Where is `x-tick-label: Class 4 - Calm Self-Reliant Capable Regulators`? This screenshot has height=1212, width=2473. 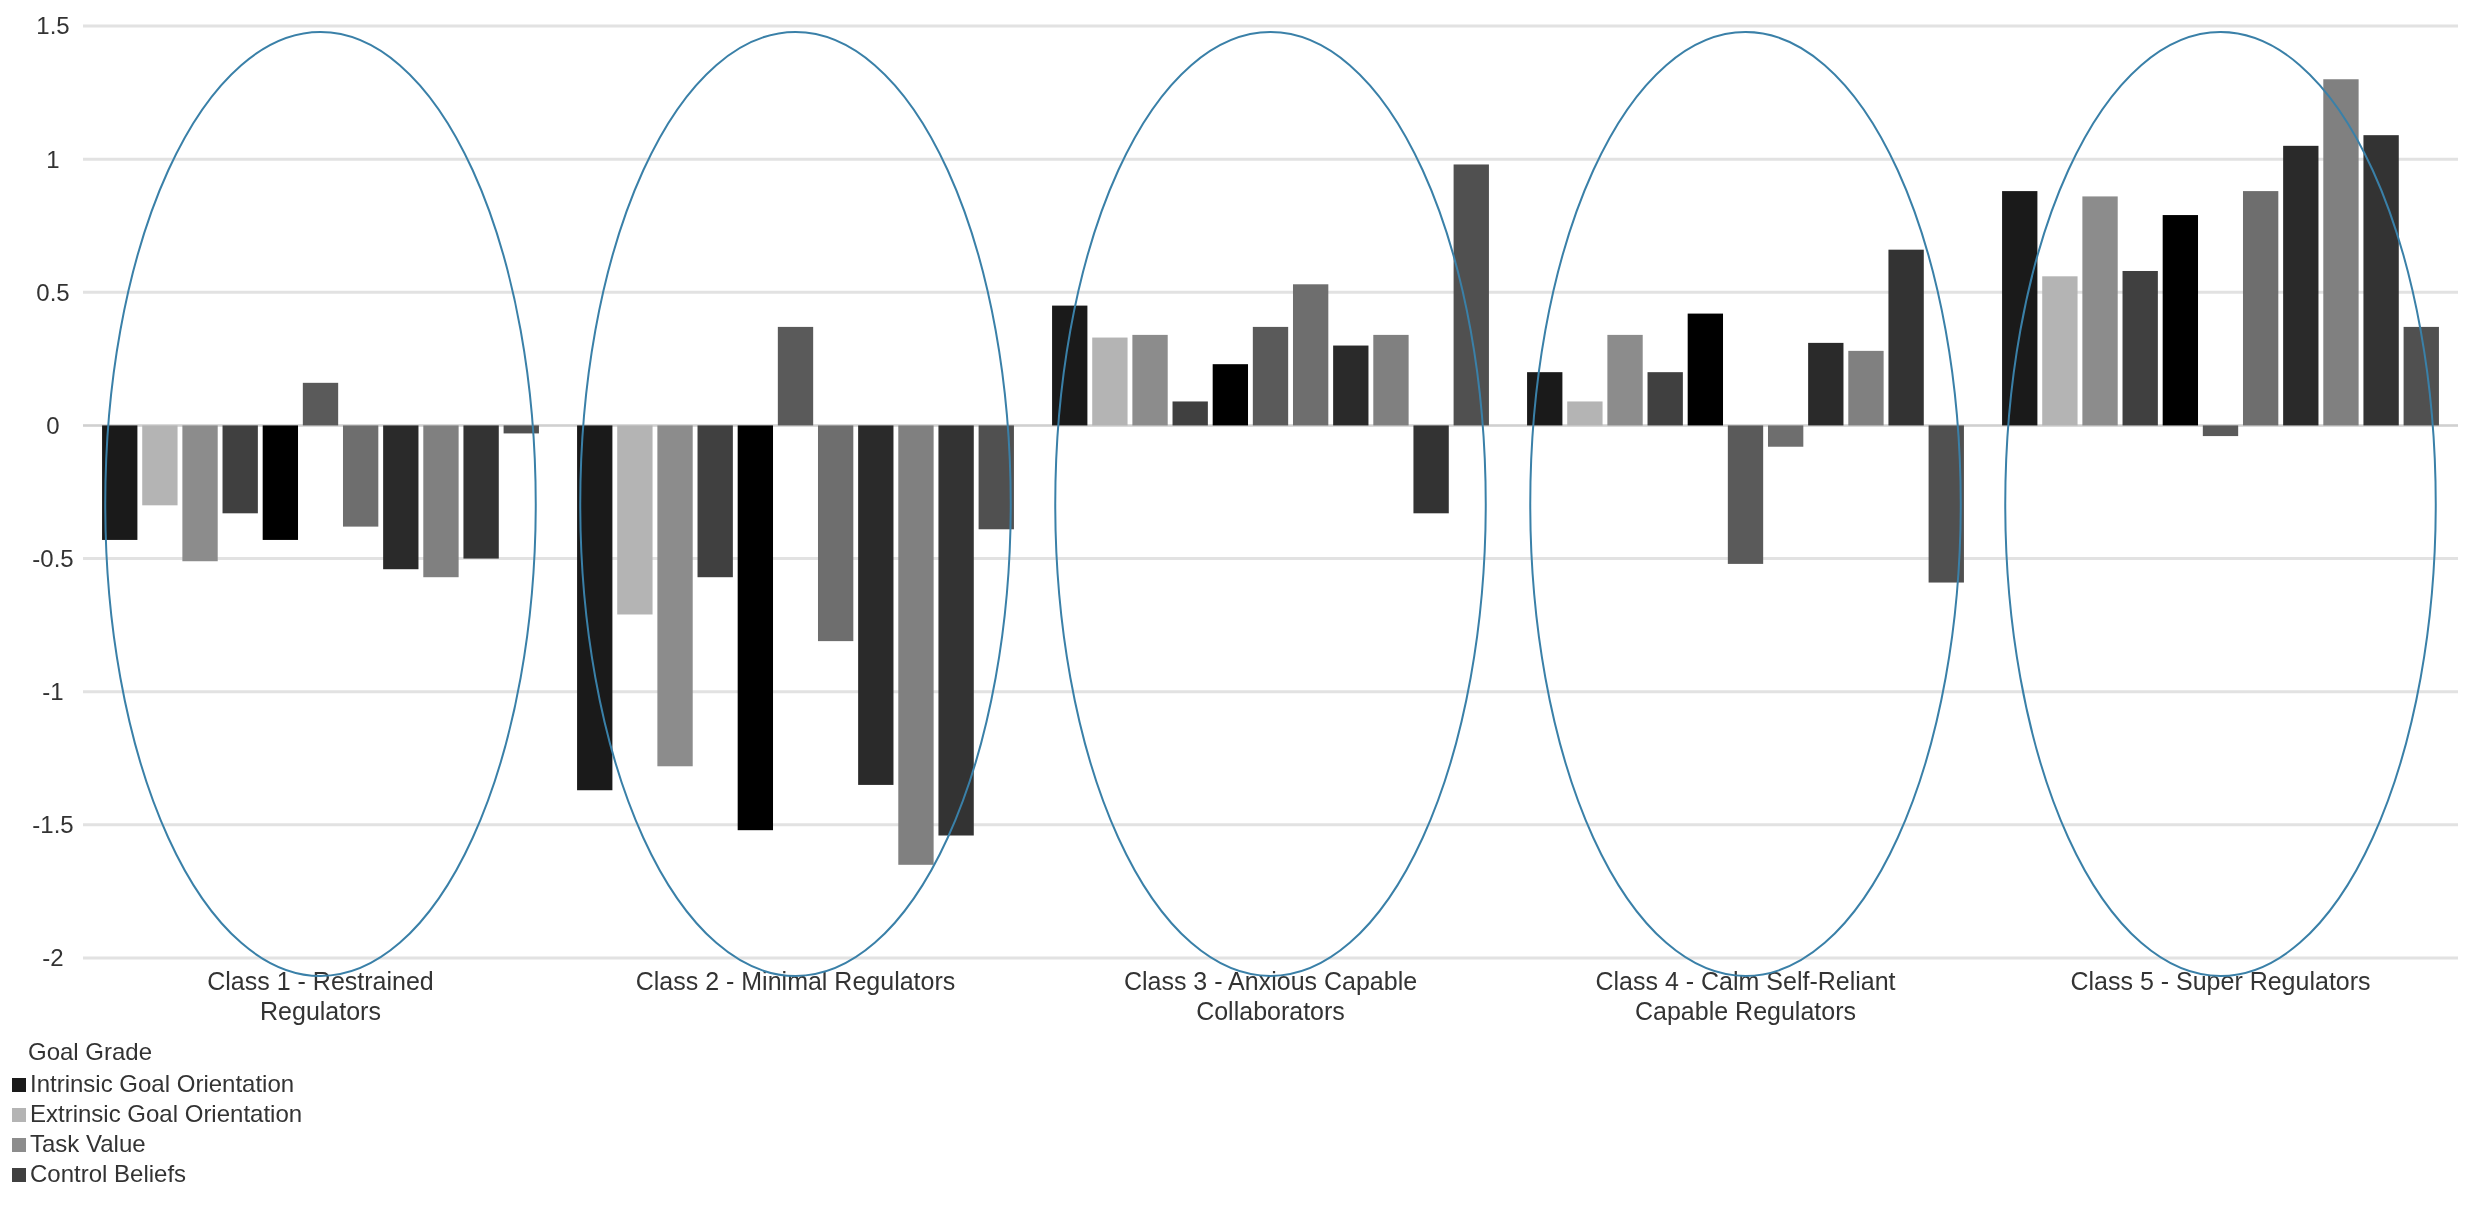
x-tick-label: Class 4 - Calm Self-Reliant Capable Regulators is located at coordinates (1745, 996).